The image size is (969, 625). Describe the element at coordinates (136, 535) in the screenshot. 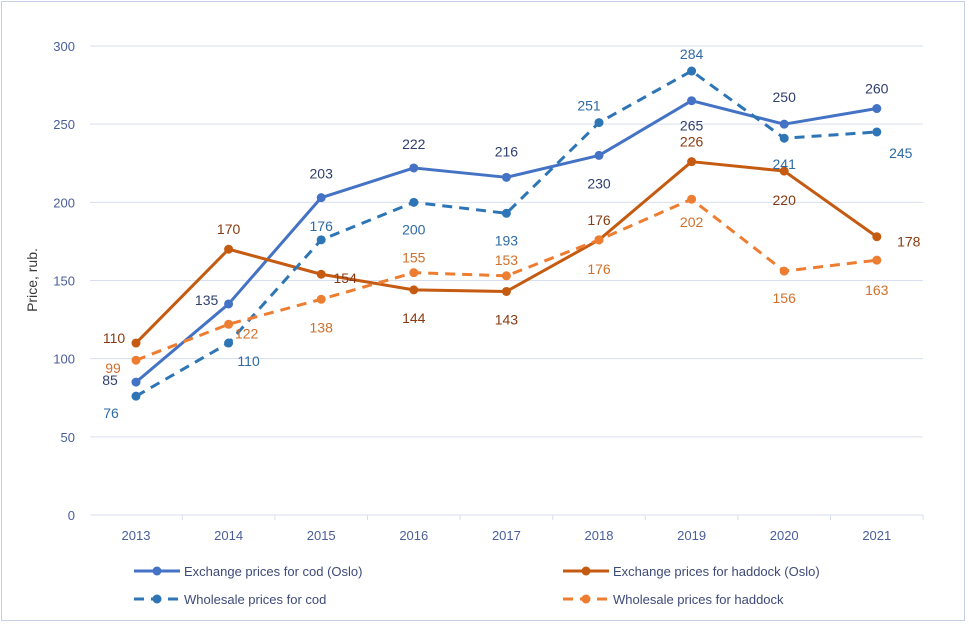

I see `x-tick-label: 2013` at that location.